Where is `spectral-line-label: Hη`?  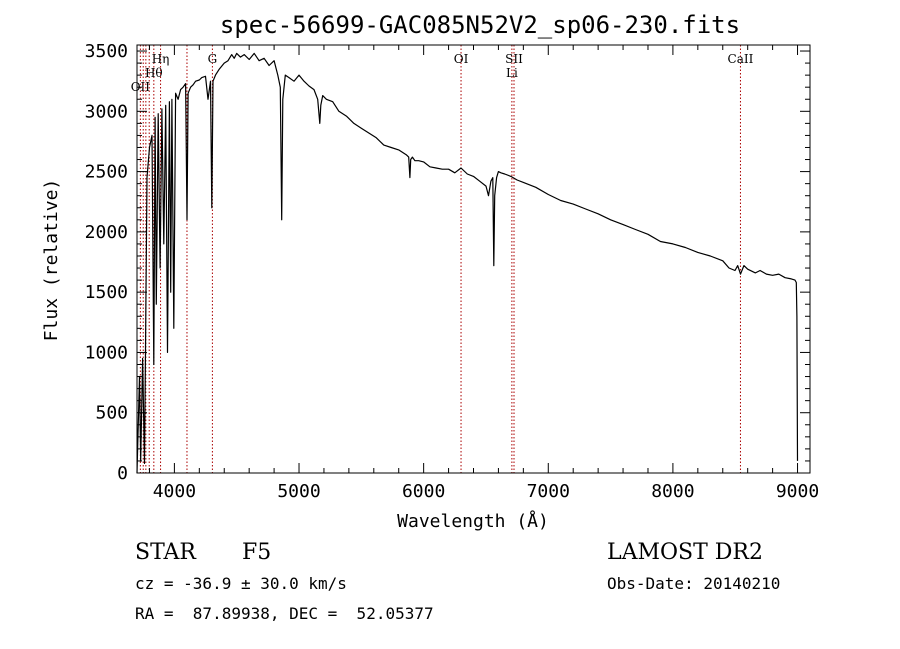 spectral-line-label: Hη is located at coordinates (161, 59).